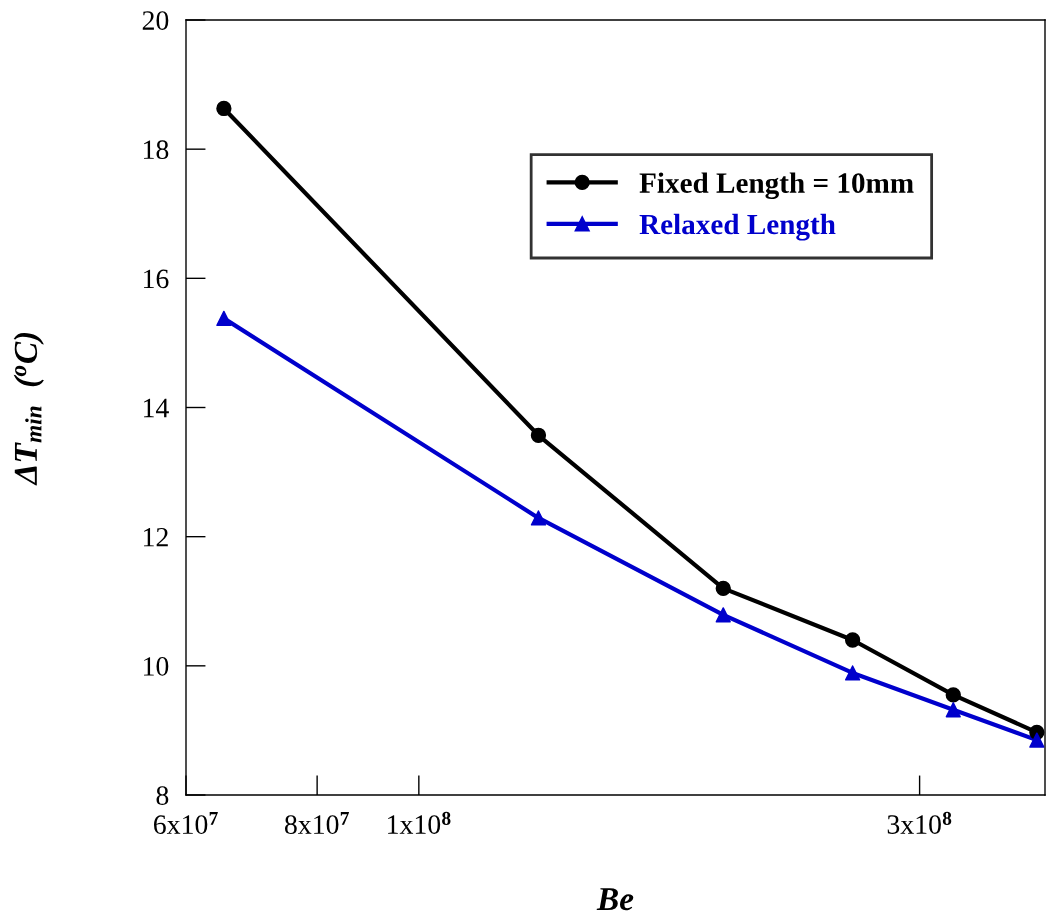 This screenshot has height=917, width=1046. I want to click on x-axis-title: Be, so click(615, 899).